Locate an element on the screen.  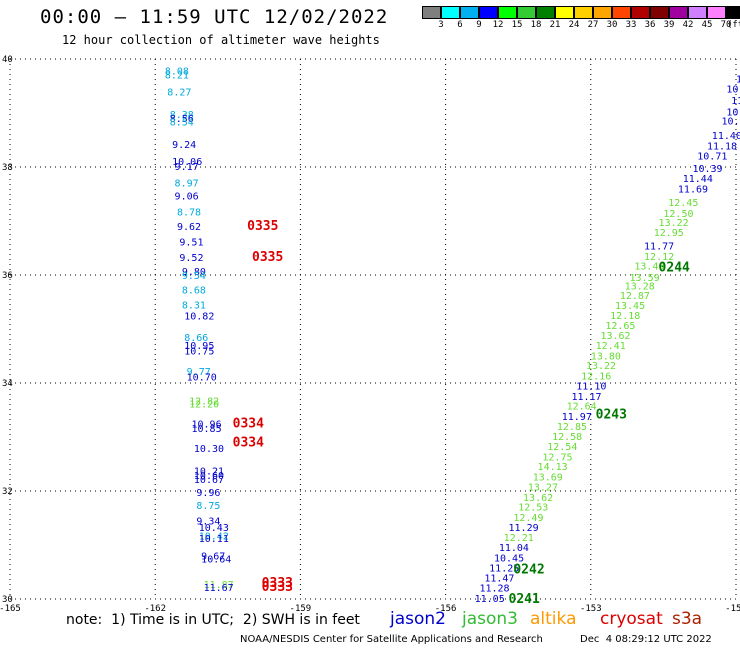
swh-label: 13.59 is located at coordinates (645, 278).